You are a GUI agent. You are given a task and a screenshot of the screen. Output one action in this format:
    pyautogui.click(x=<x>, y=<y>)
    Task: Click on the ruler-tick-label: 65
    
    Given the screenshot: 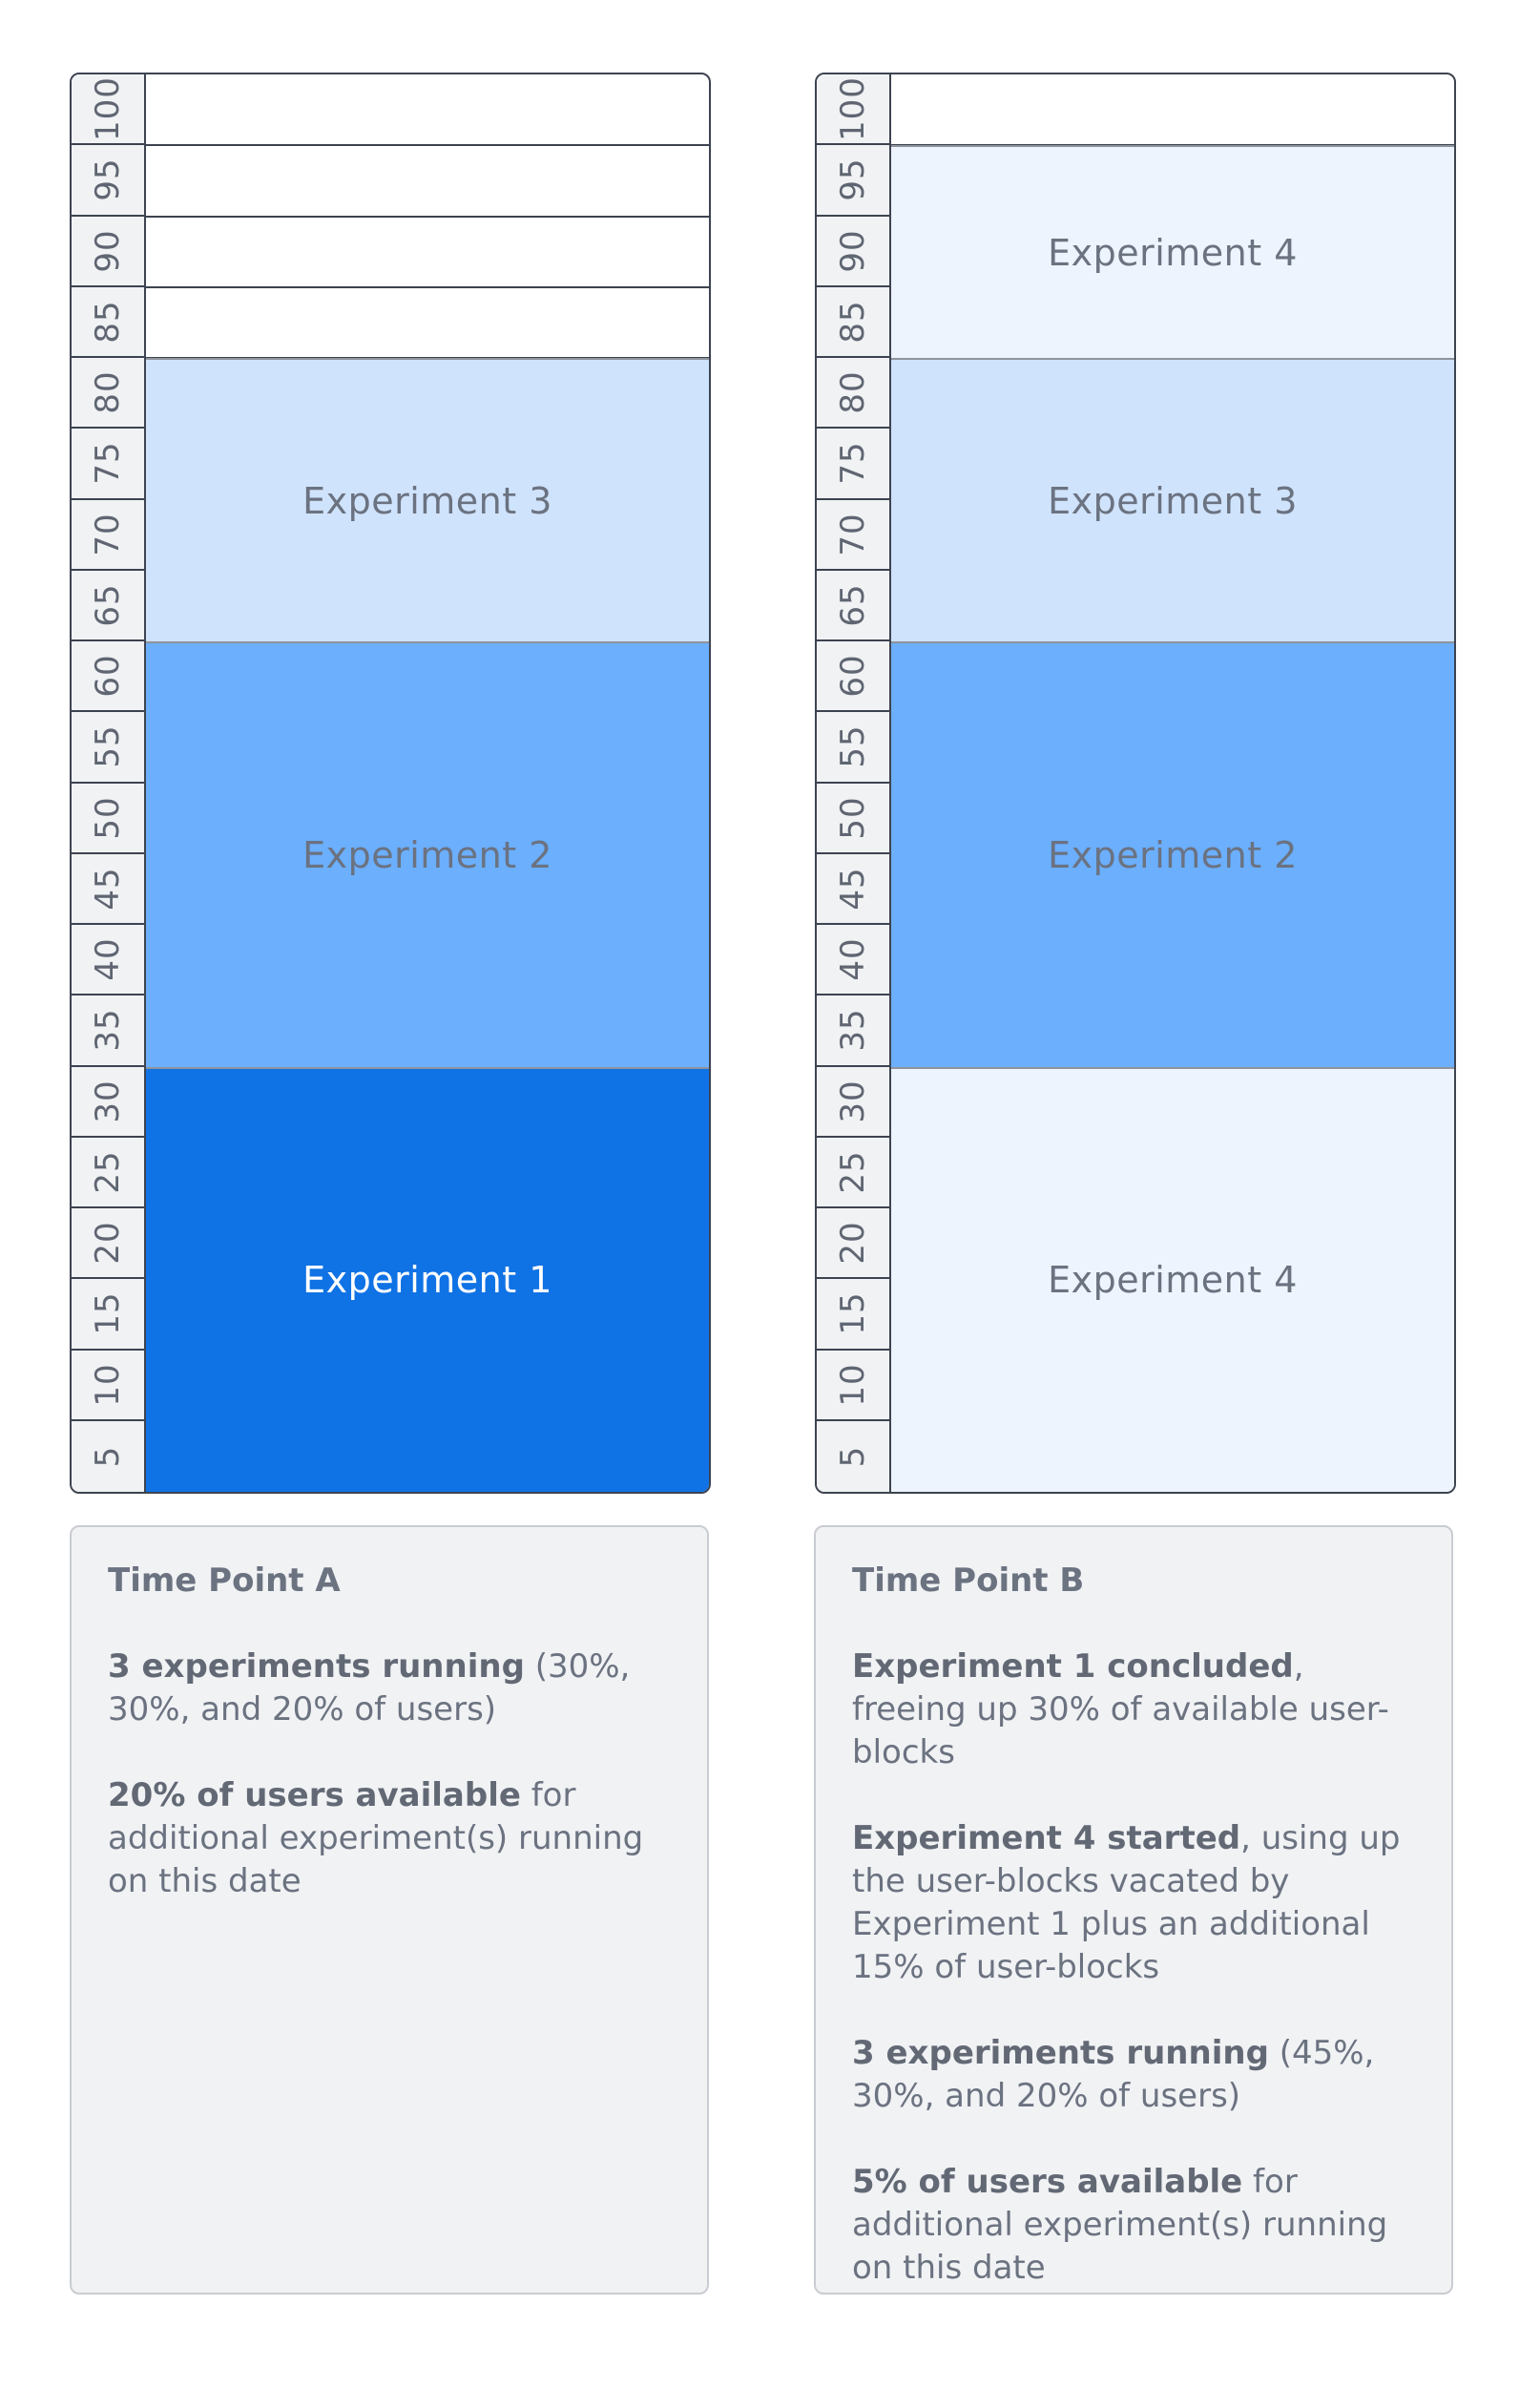 What is the action you would take?
    pyautogui.click(x=853, y=605)
    